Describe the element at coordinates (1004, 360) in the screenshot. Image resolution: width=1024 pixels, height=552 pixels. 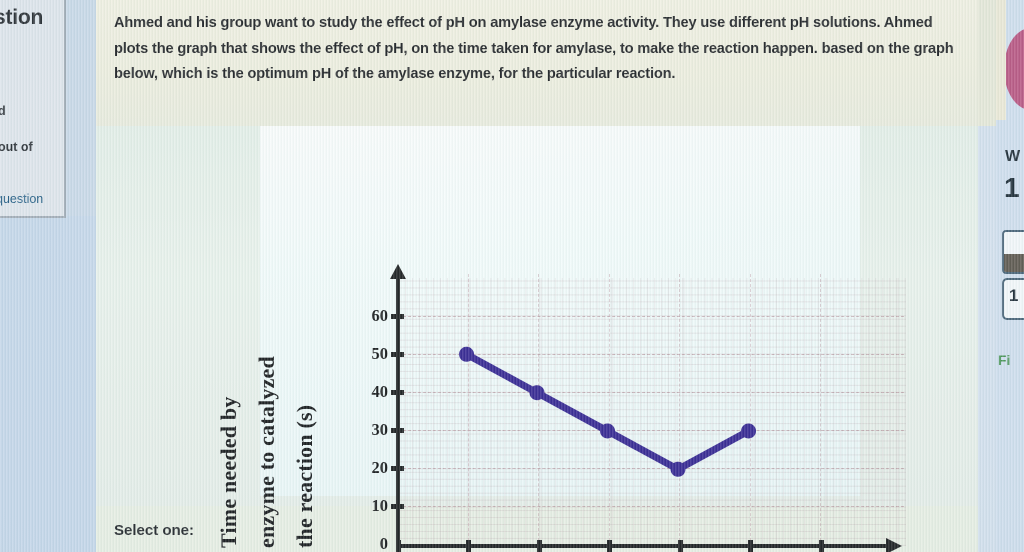
I see `finish-attempt-link: Fi` at that location.